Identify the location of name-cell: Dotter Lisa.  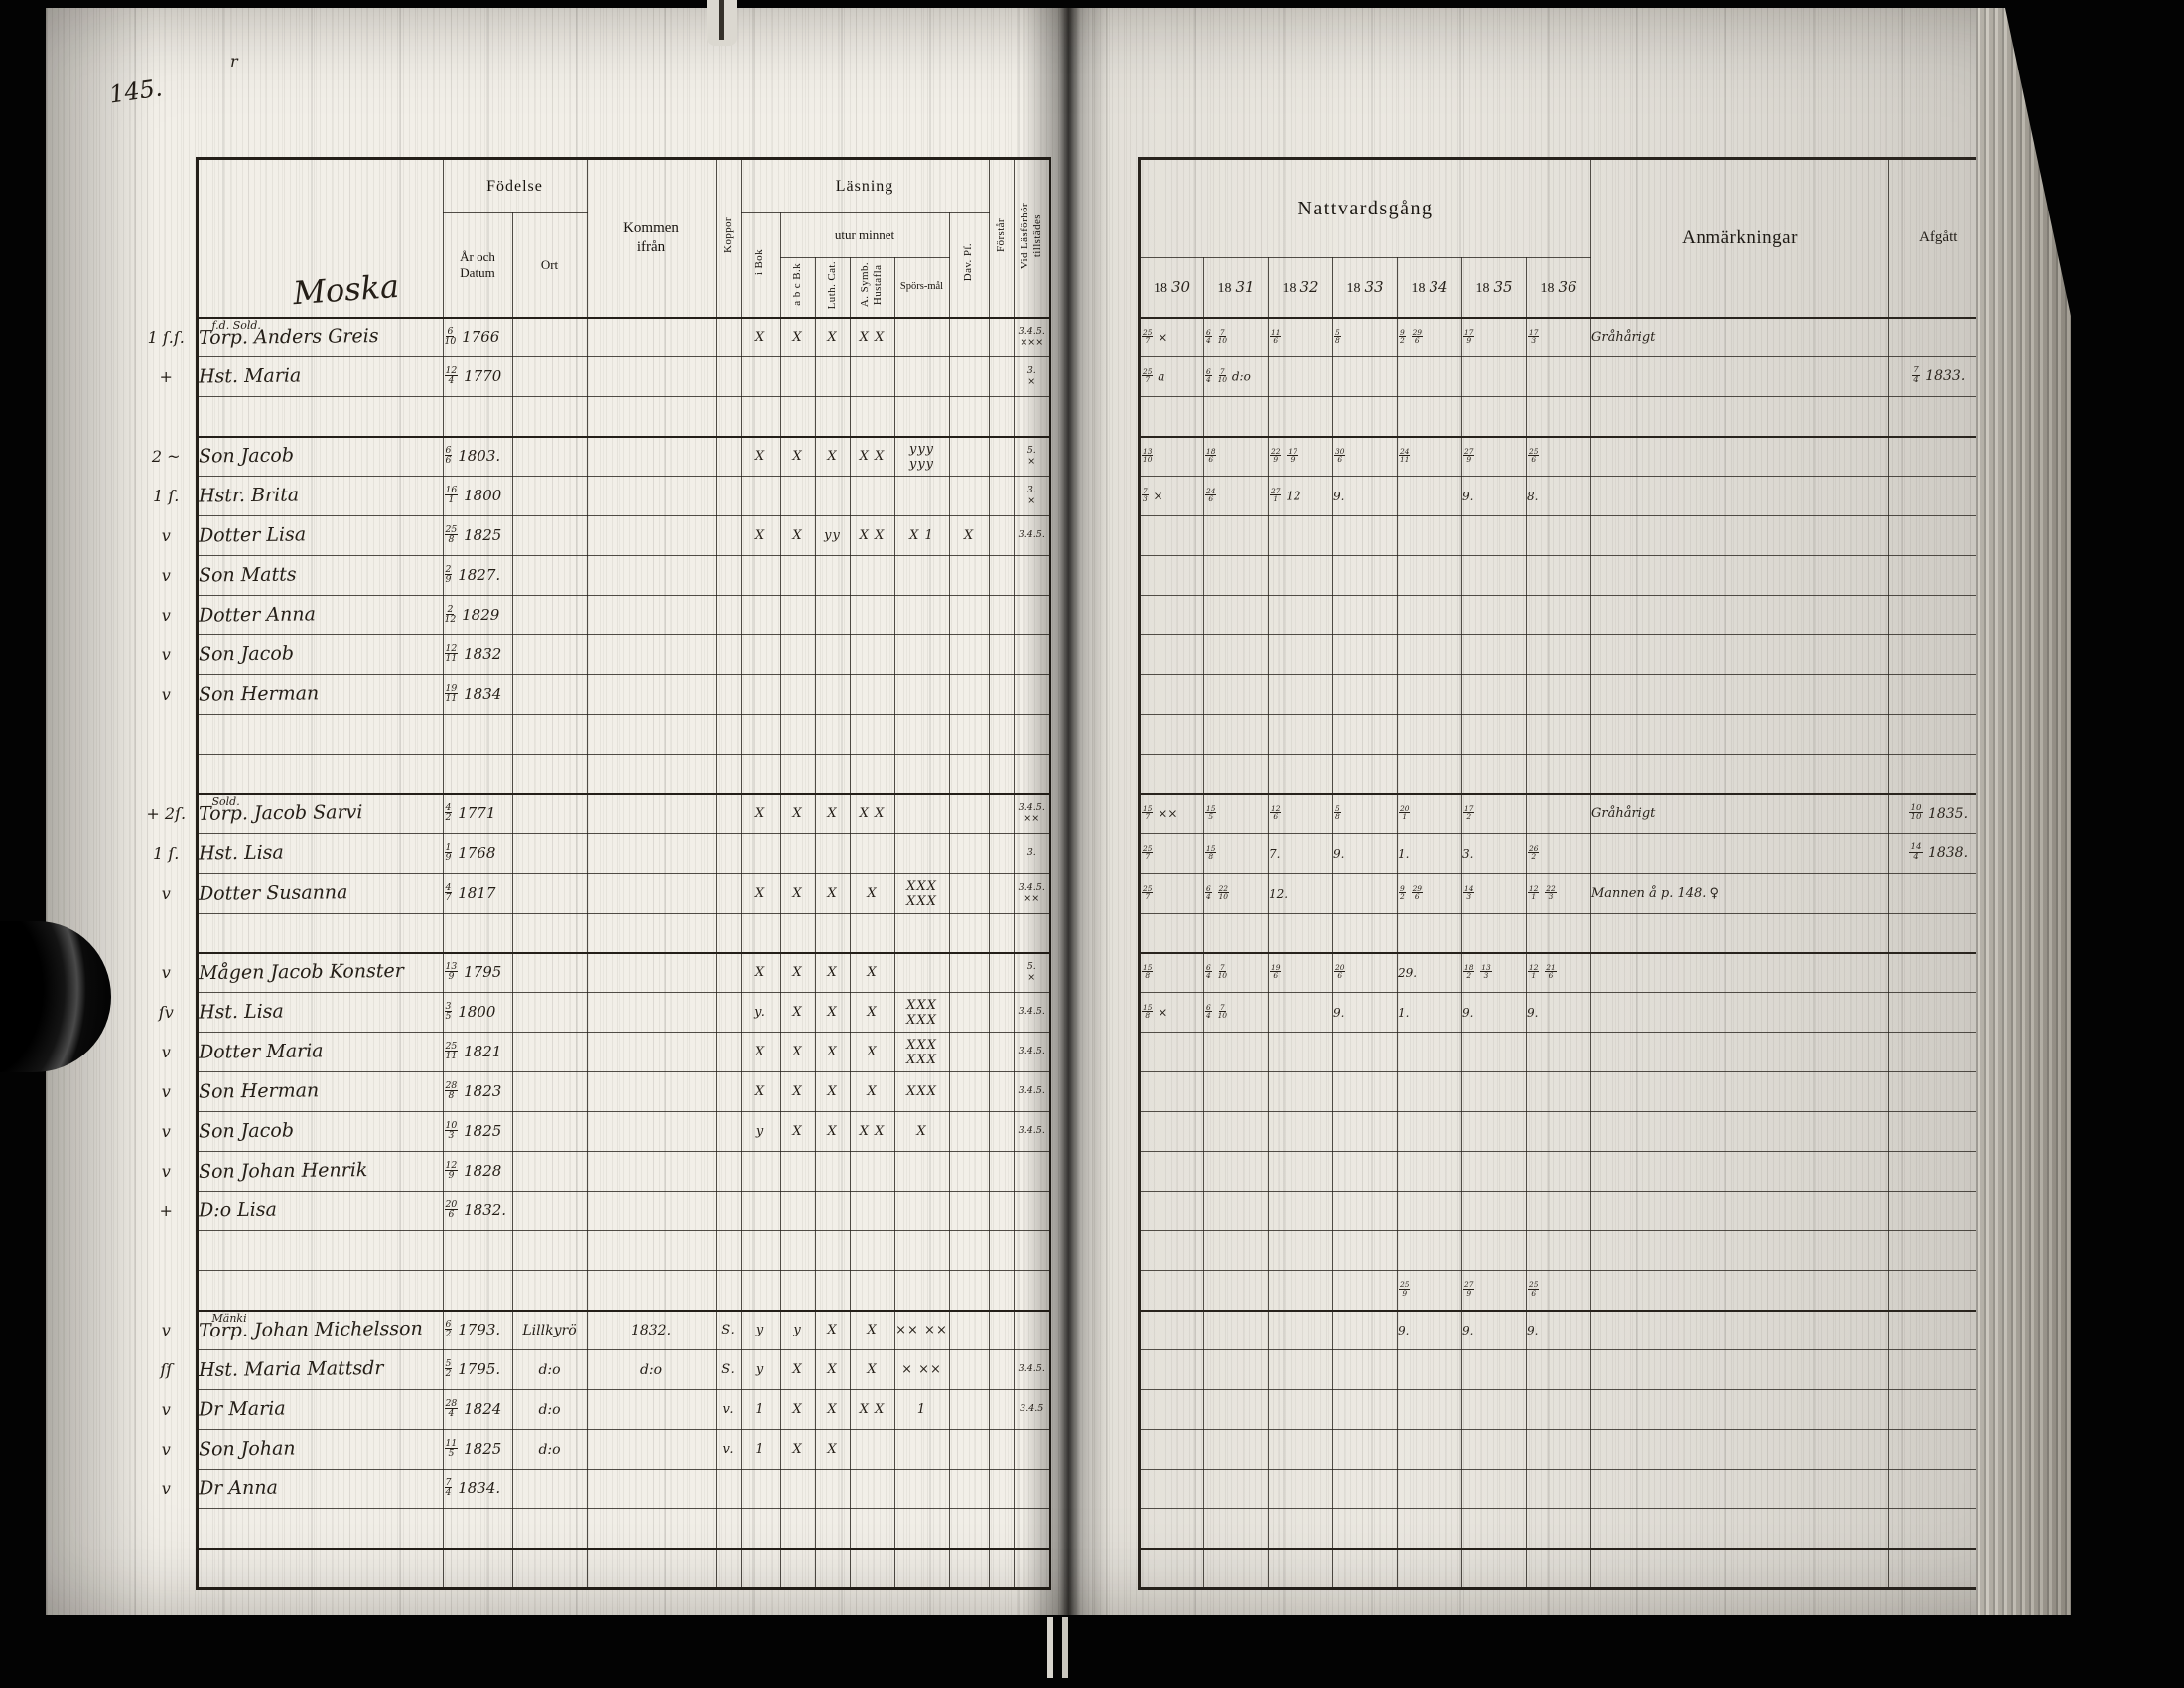
(319, 535).